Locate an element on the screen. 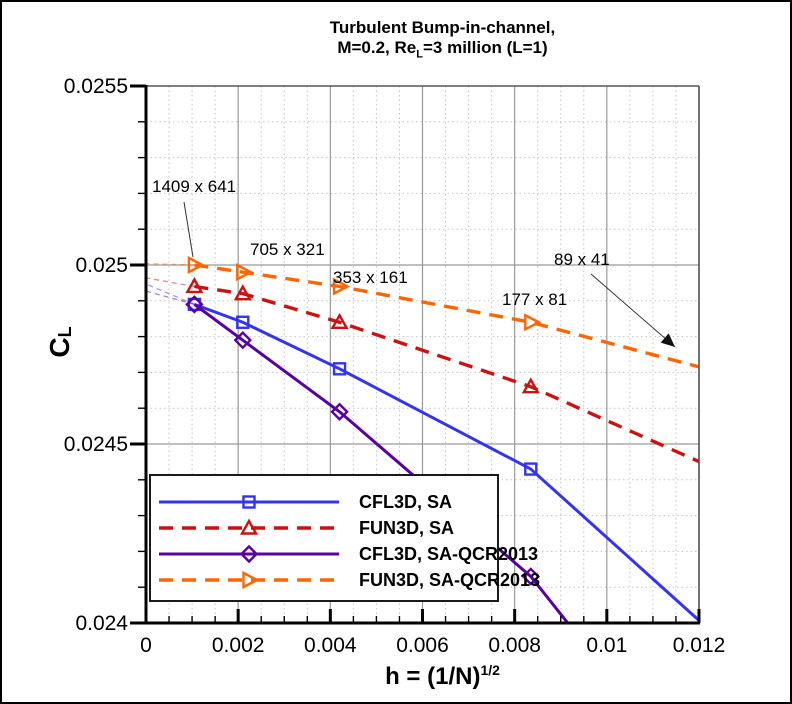  series-line-fun3d-sa-qcr2013 is located at coordinates (446, 316).